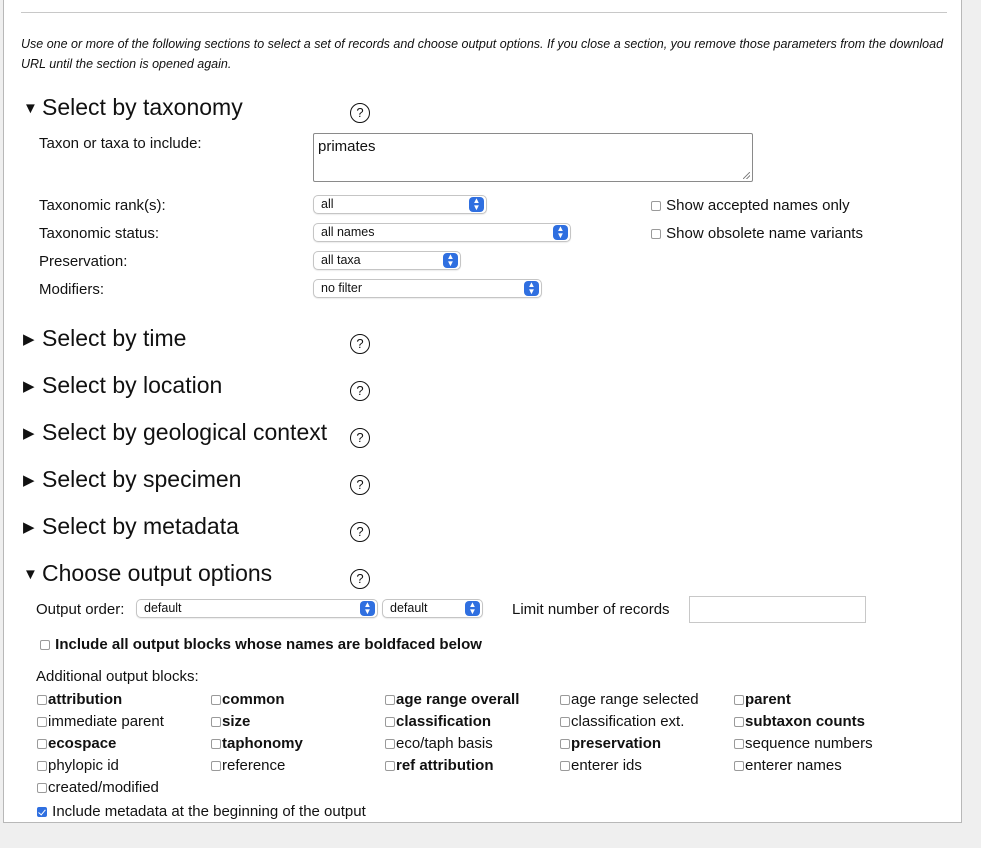  What do you see at coordinates (788, 765) in the screenshot?
I see `block-option: enterer names` at bounding box center [788, 765].